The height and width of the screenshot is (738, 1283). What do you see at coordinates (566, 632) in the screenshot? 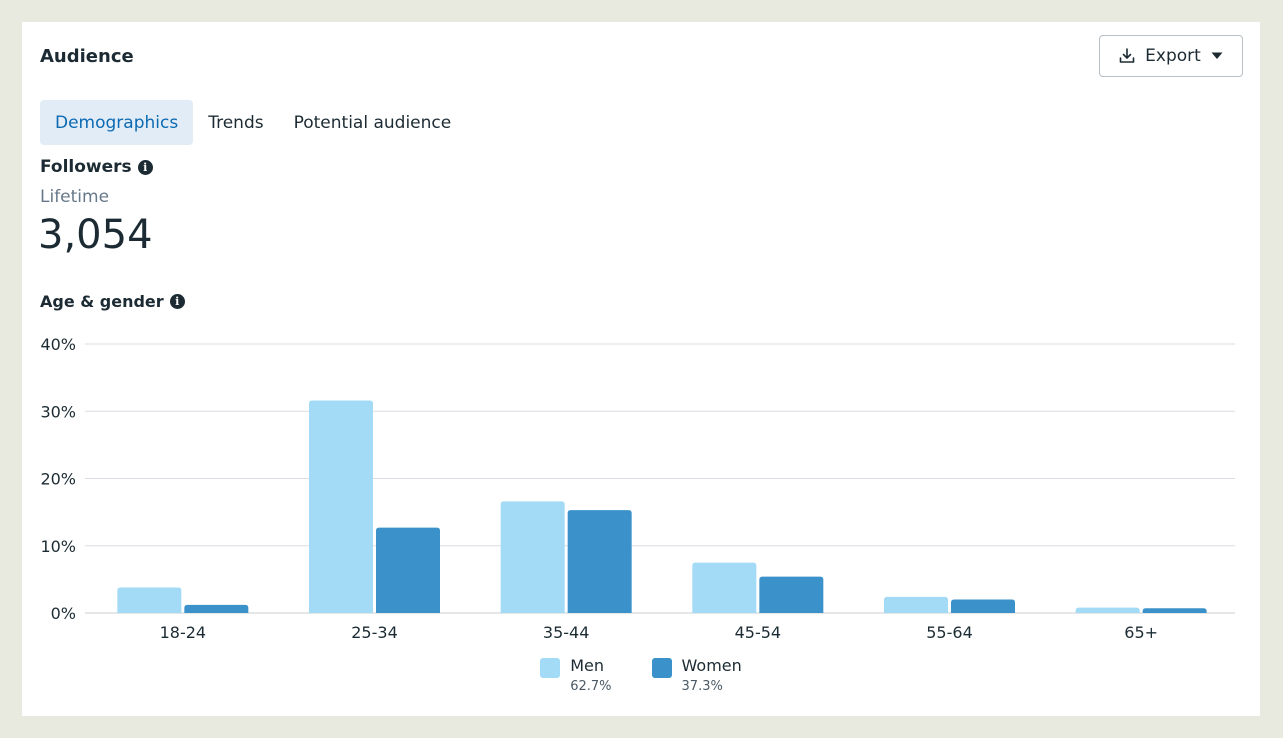
I see `x-tick-label: 35-44` at bounding box center [566, 632].